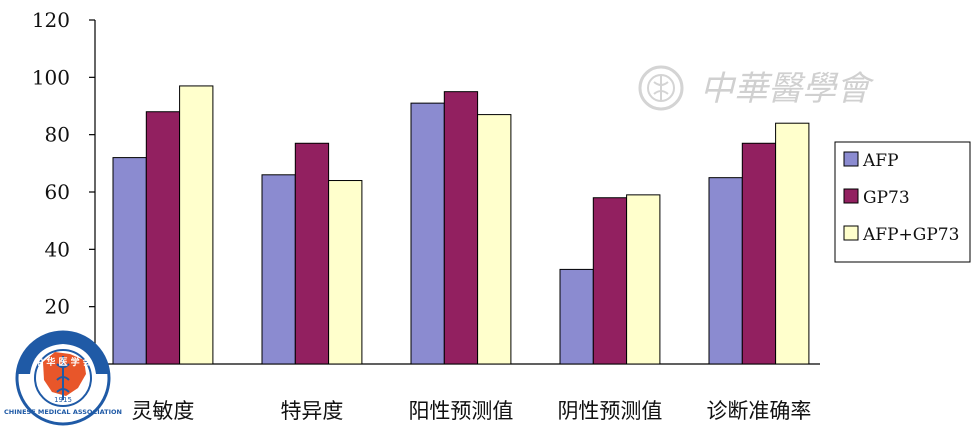 This screenshot has height=446, width=977. Describe the element at coordinates (661, 88) in the screenshot. I see `association-seal-icon` at that location.